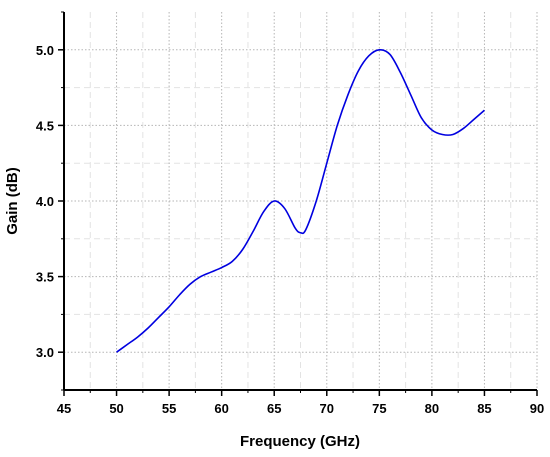 The image size is (550, 457). What do you see at coordinates (327, 408) in the screenshot?
I see `x-tick-label: 70` at bounding box center [327, 408].